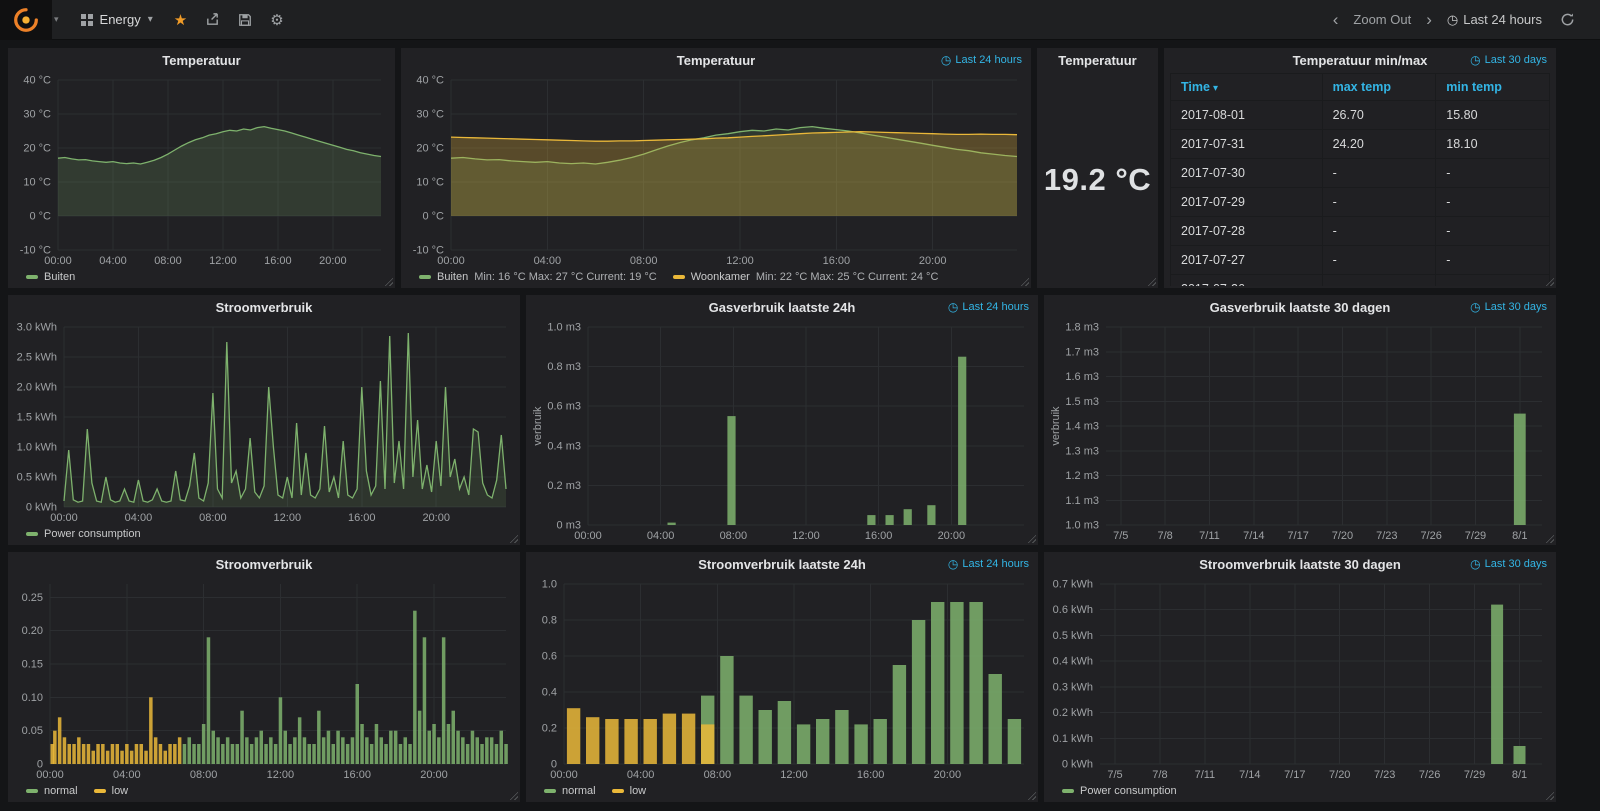 The image size is (1600, 811). I want to click on table-cell: 2017-07-28, so click(1246, 231).